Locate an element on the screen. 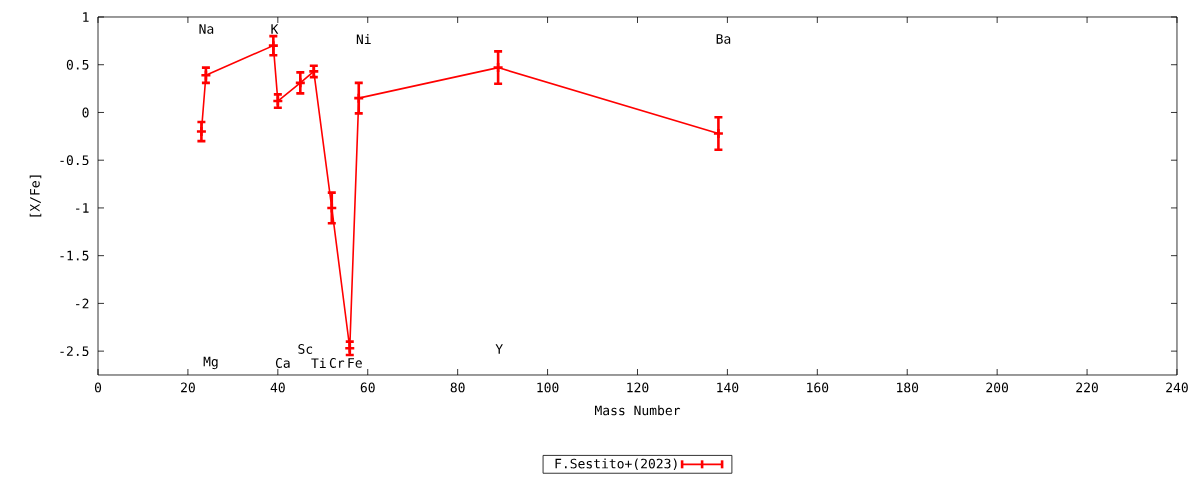 The height and width of the screenshot is (480, 1200). y-tick-label: -1 is located at coordinates (82, 208).